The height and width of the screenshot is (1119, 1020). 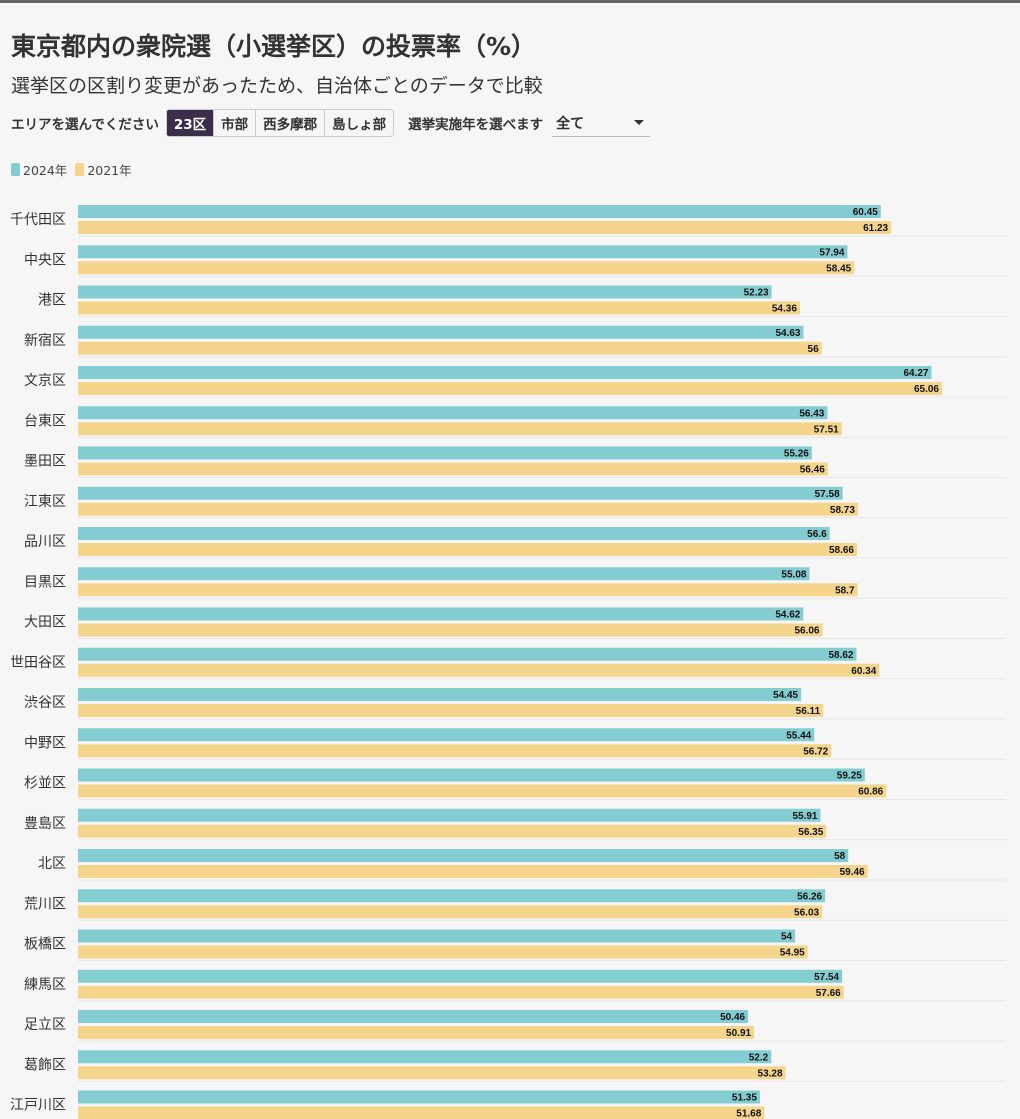 I want to click on category-label: 墨田区, so click(x=45, y=462).